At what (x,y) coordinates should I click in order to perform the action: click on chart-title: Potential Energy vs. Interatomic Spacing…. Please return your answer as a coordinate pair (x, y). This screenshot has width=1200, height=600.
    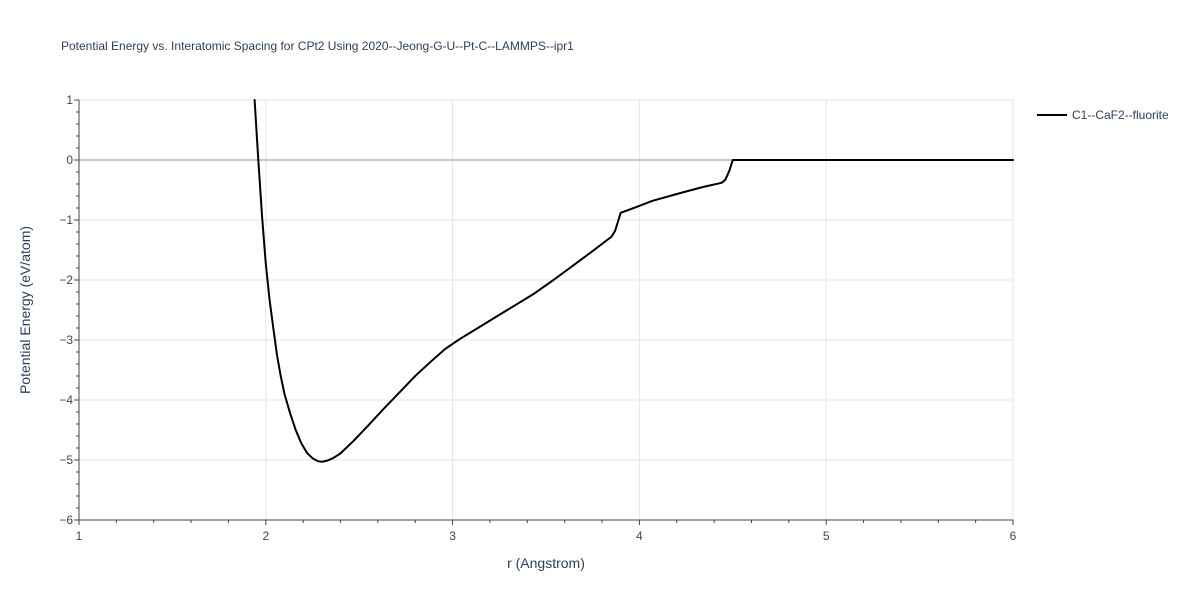
    Looking at the image, I should click on (317, 46).